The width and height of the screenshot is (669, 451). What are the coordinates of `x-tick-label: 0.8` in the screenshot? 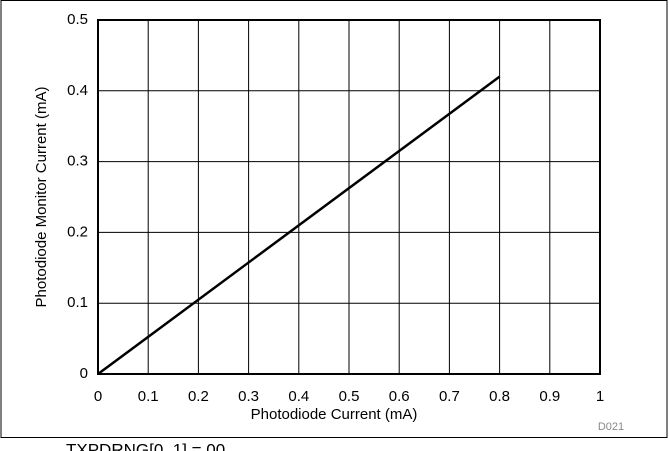 It's located at (499, 396).